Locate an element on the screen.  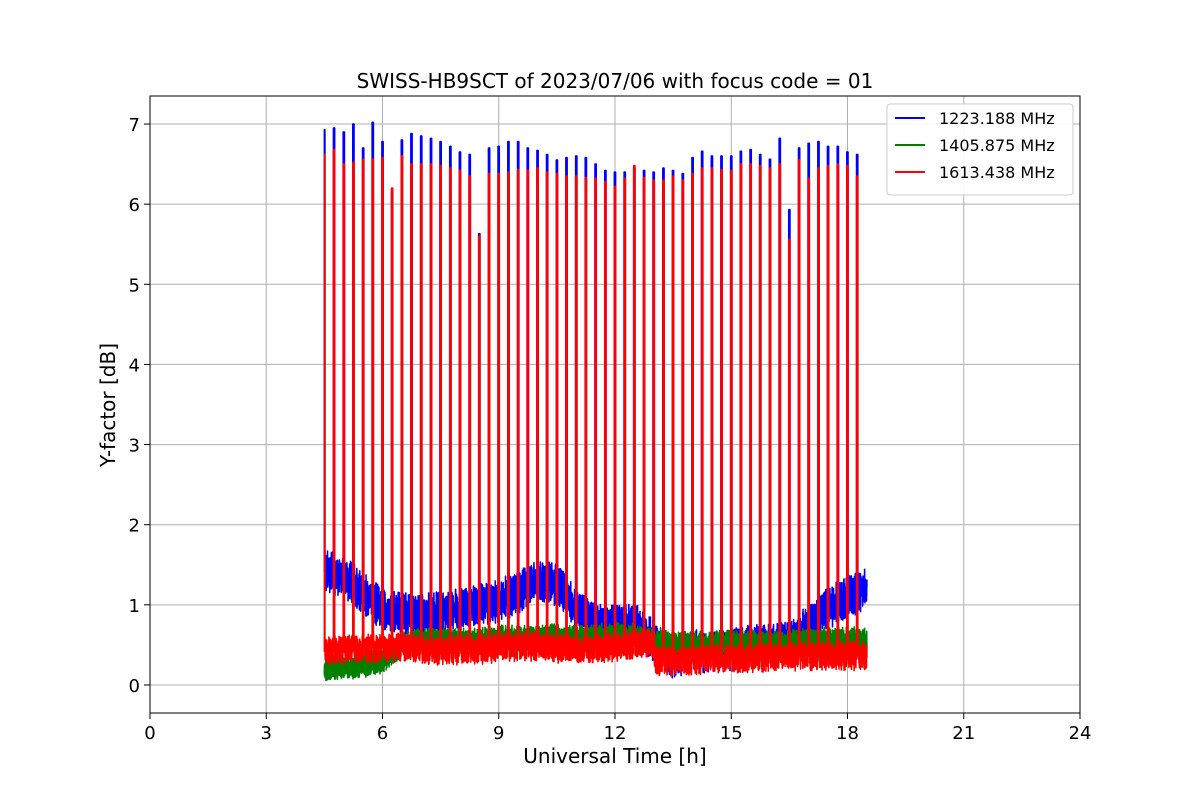
x-axis-label: Universal Time [h] is located at coordinates (614, 756).